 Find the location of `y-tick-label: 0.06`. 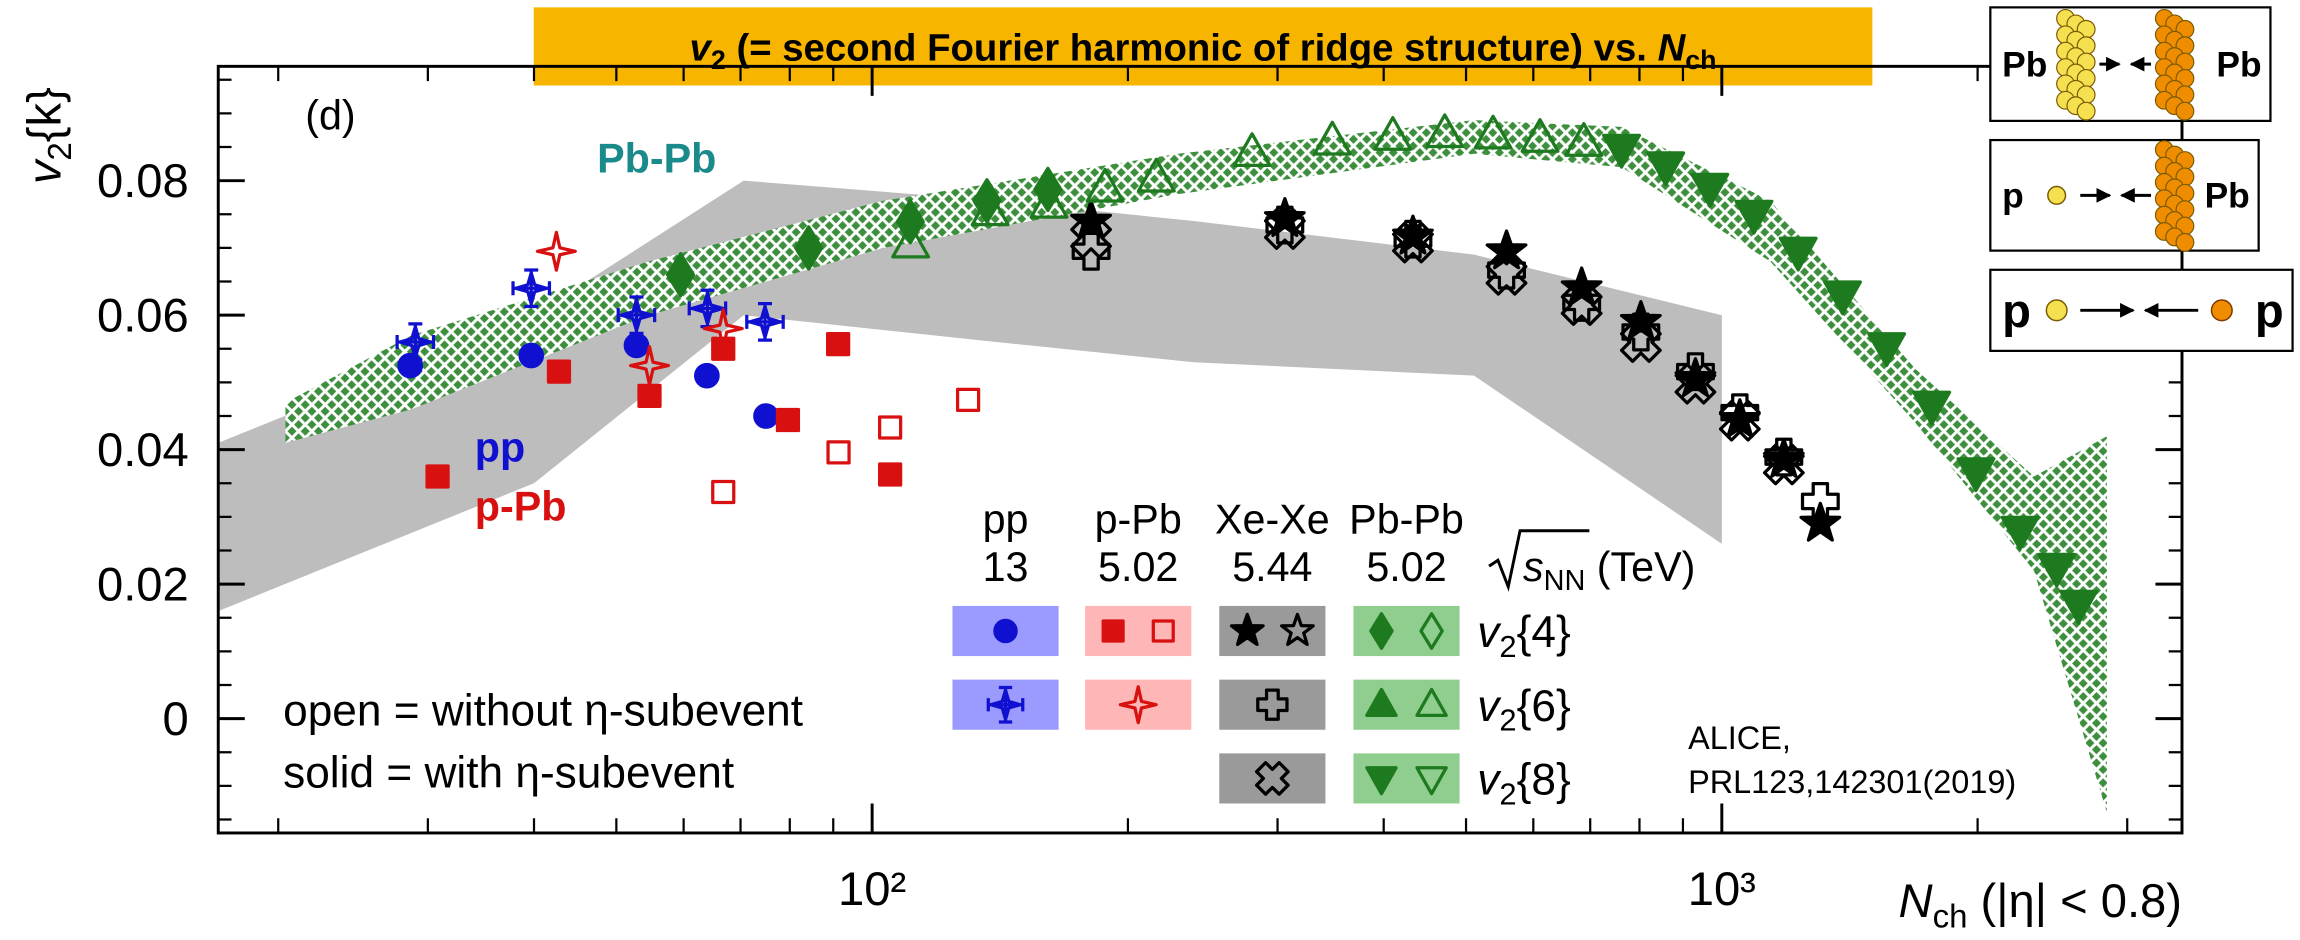

y-tick-label: 0.06 is located at coordinates (143, 314).